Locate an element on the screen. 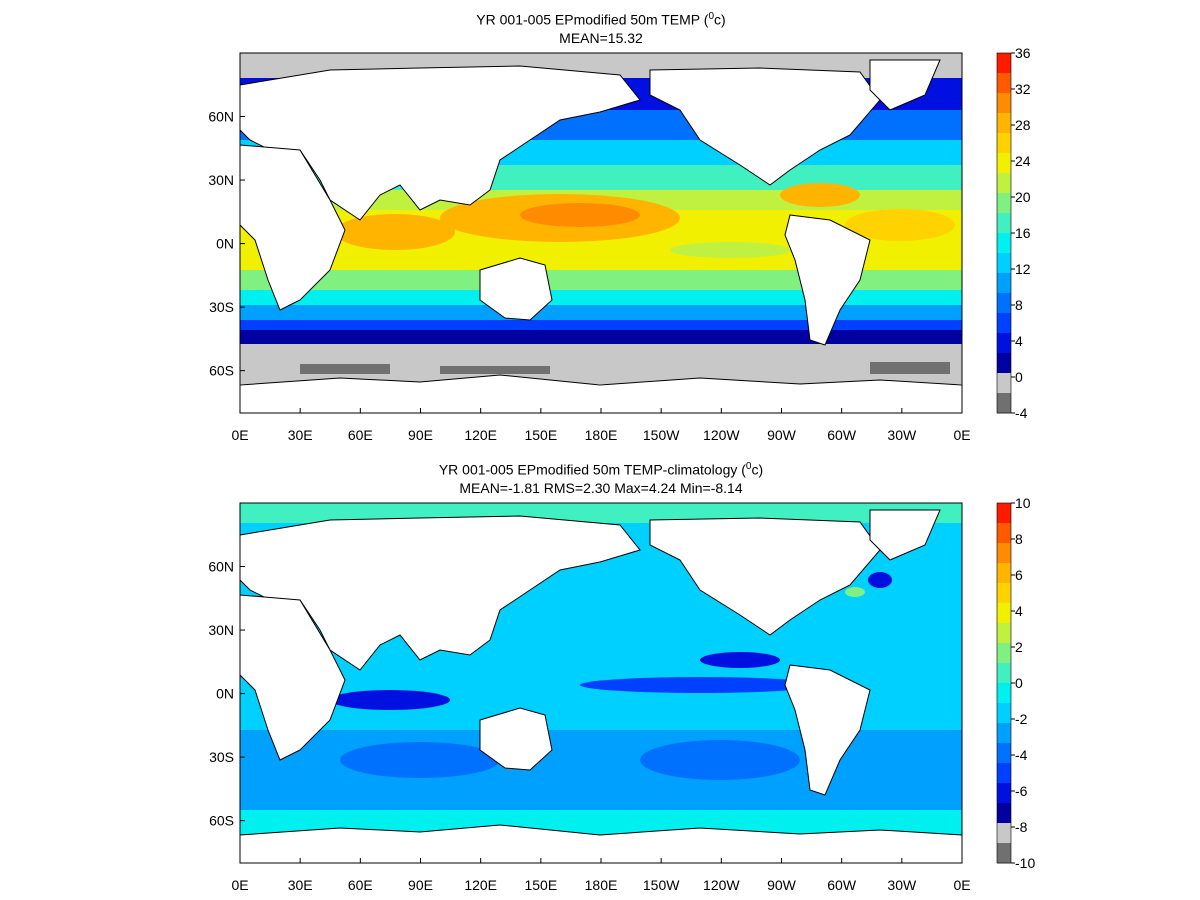  south-tropic-band is located at coordinates (601, 280).